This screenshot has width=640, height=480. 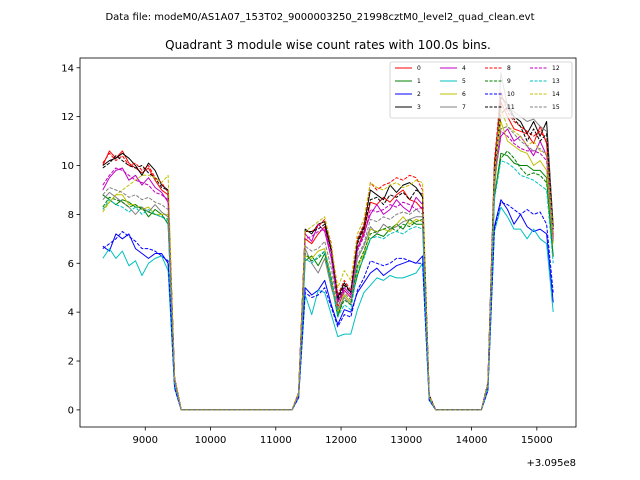 I want to click on y-tick-label: 10, so click(x=67, y=166).